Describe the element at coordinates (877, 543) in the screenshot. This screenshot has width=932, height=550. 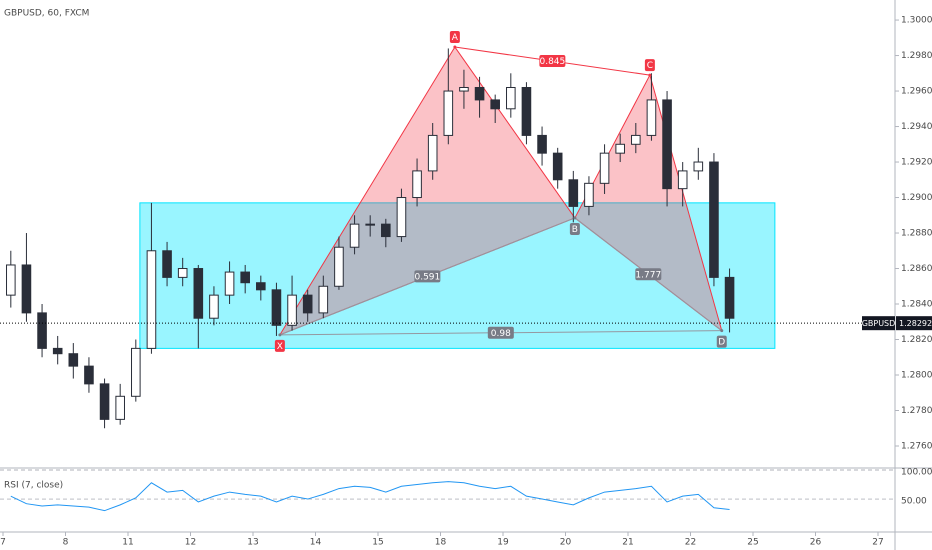
I see `x-tick-label: 27` at that location.